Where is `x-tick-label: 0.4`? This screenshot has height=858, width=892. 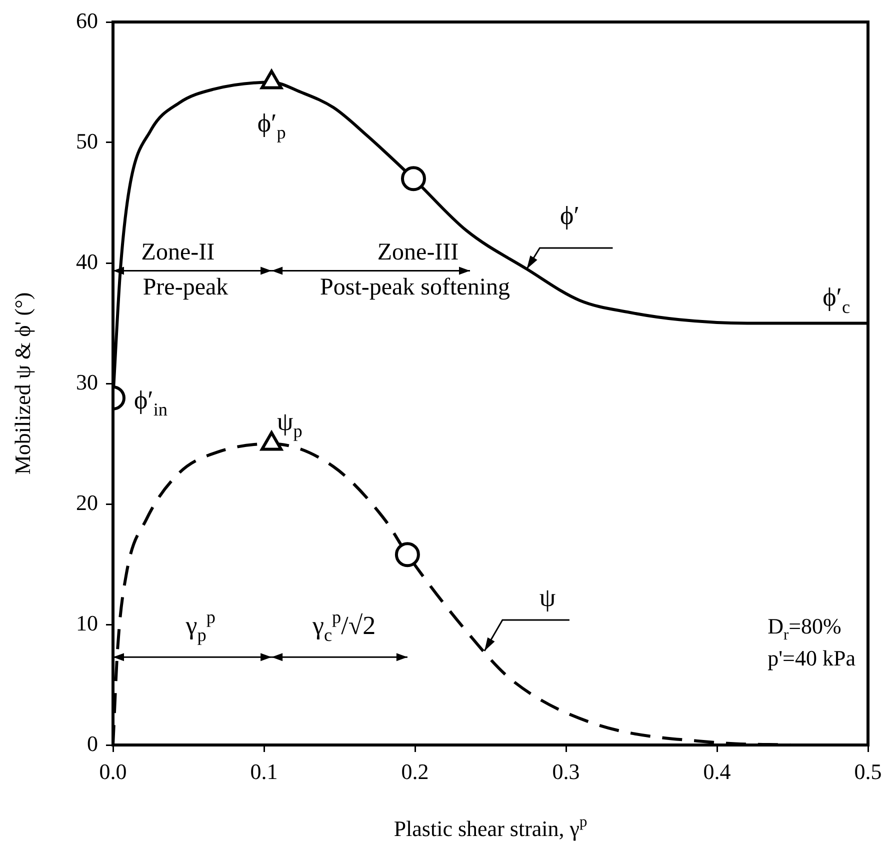
x-tick-label: 0.4 is located at coordinates (717, 771).